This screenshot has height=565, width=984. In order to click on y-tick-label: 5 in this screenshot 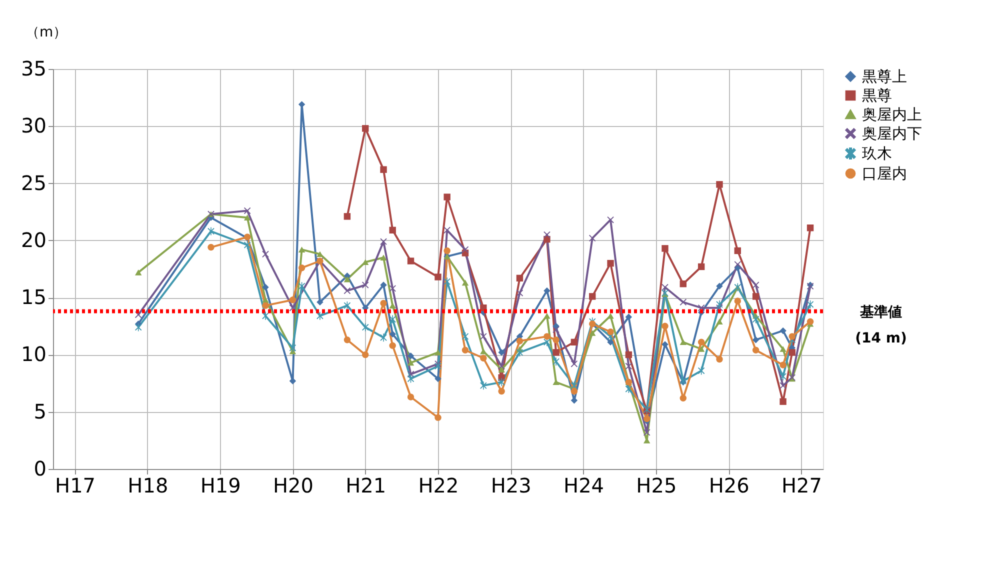, I will do `click(40, 411)`.